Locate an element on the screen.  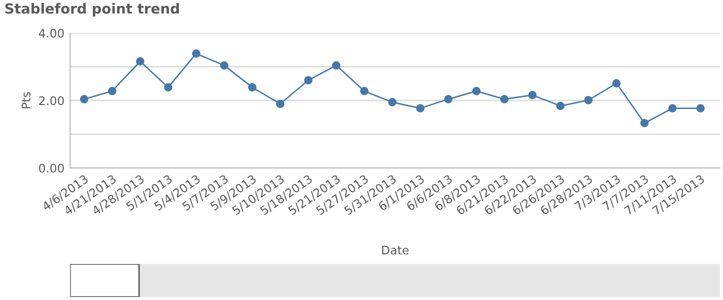
y-tick-label: 4.00 is located at coordinates (51, 33).